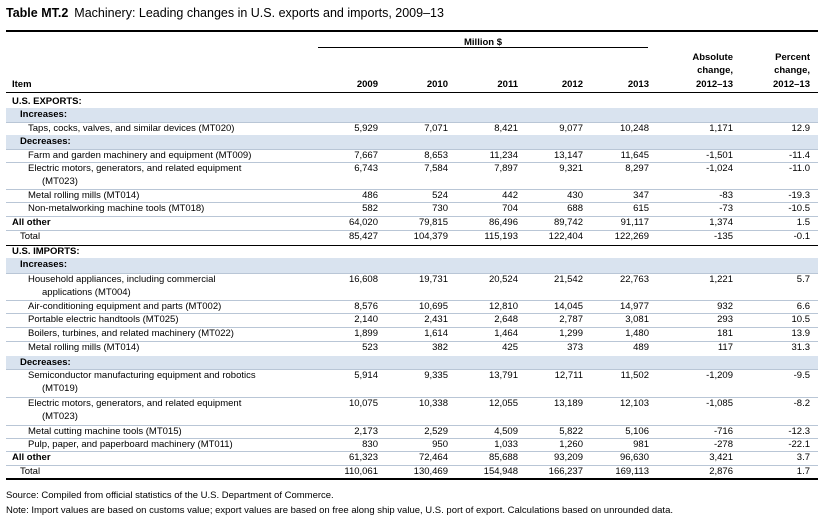 Image resolution: width=828 pixels, height=528 pixels. I want to click on abs-change-header: Absolute, so click(712, 57).